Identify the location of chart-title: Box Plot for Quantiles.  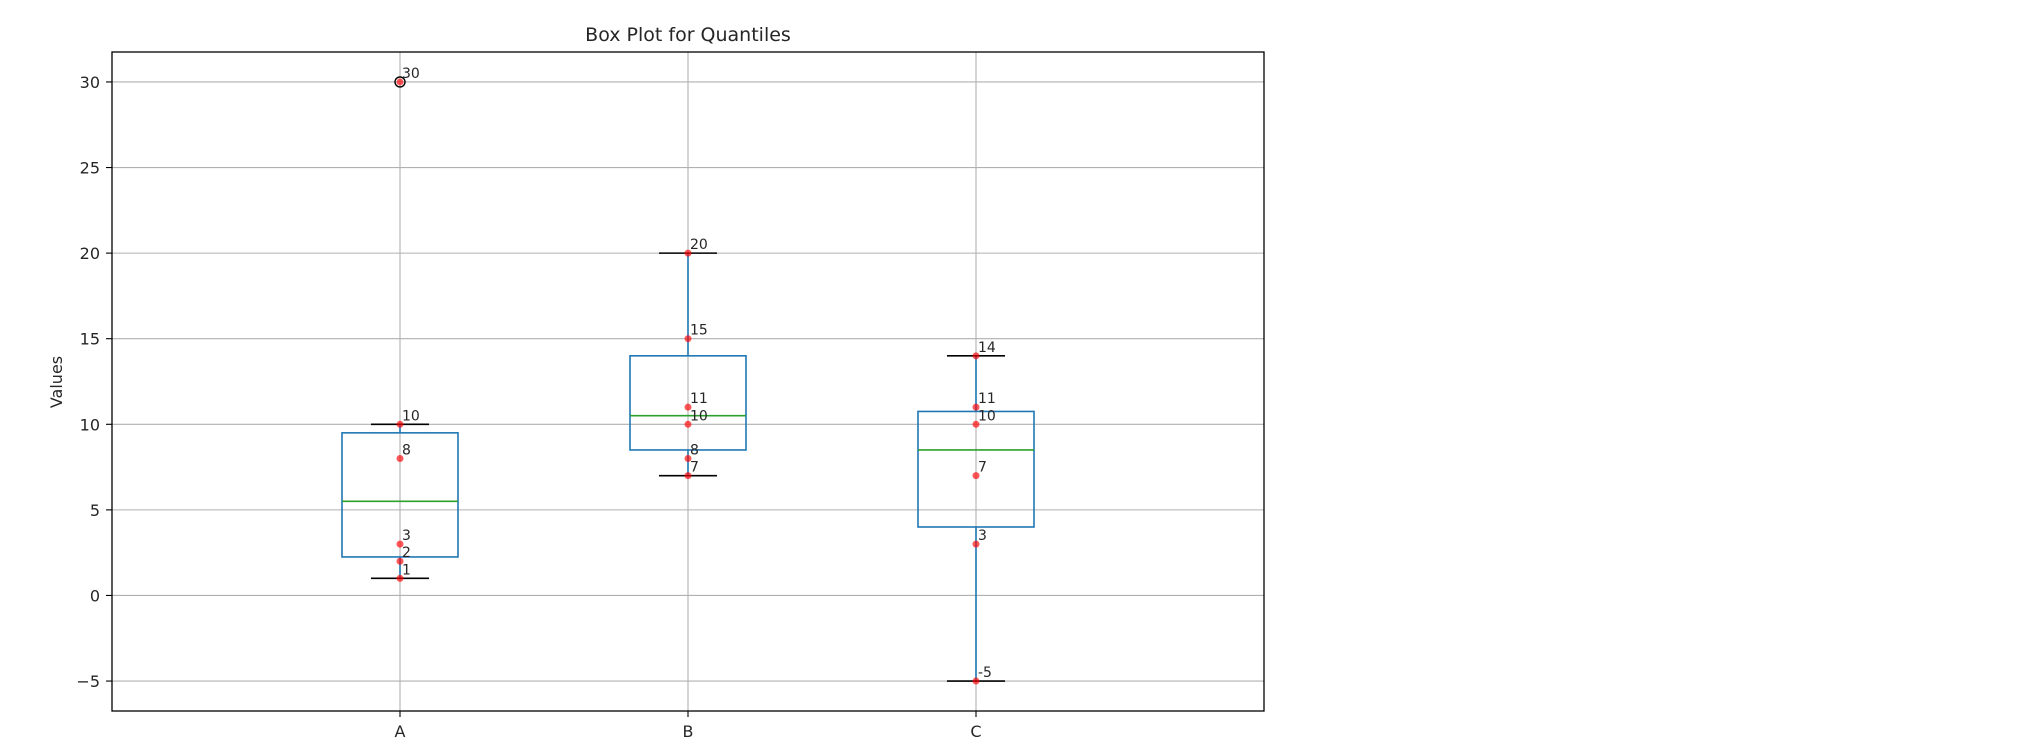
(688, 35).